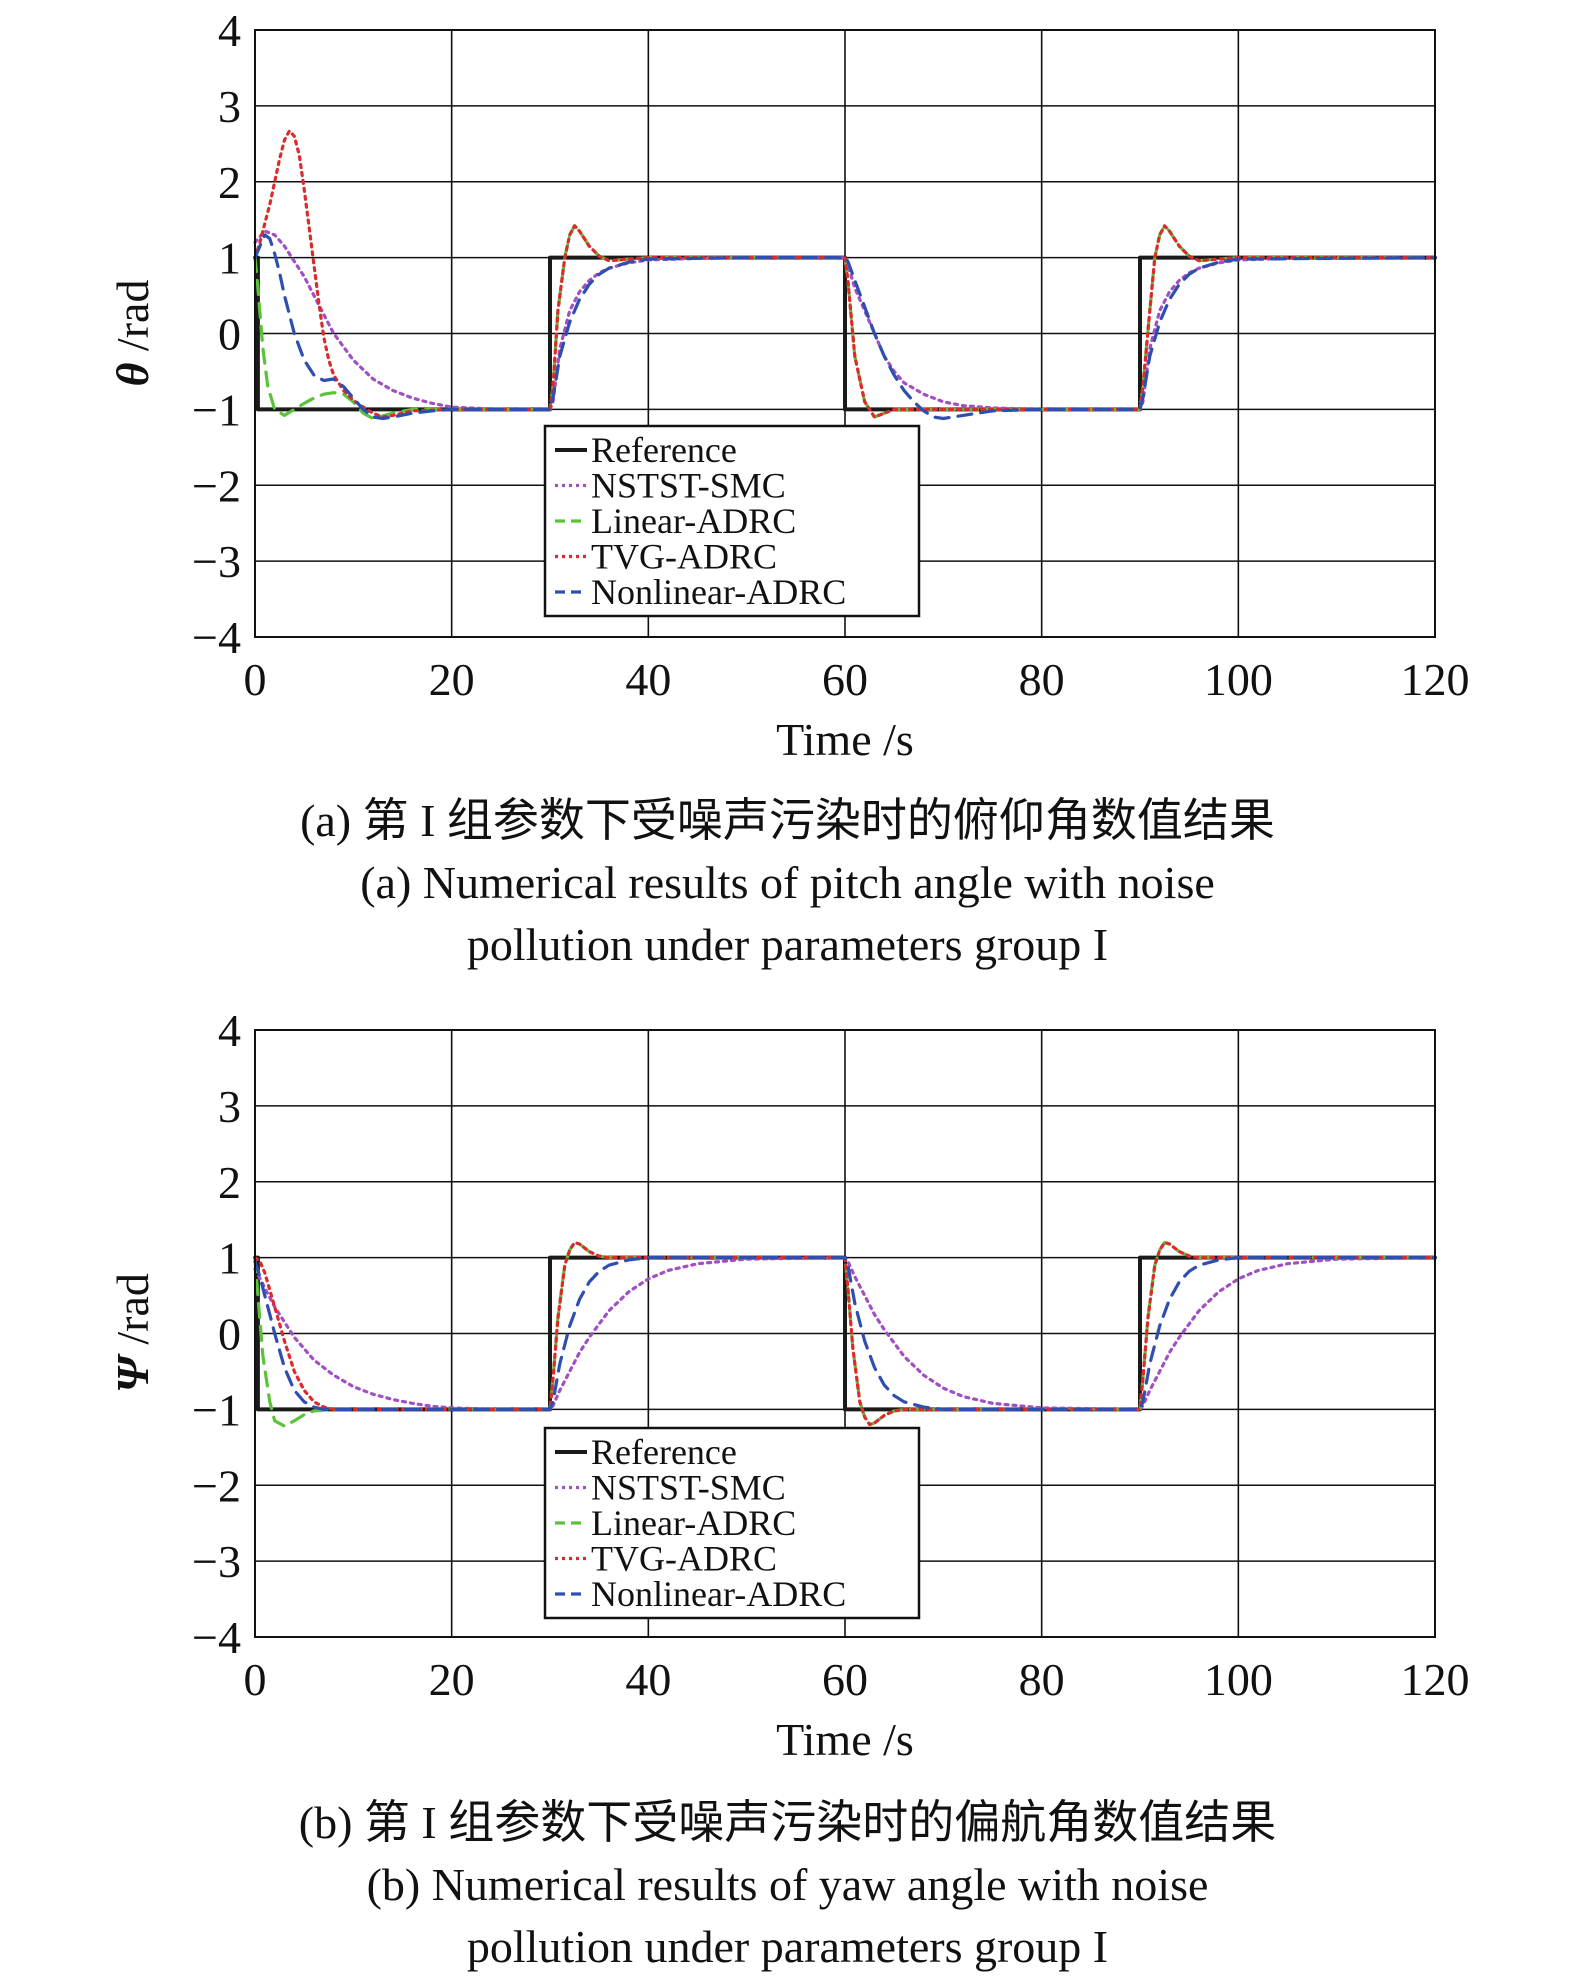 The height and width of the screenshot is (1982, 1575). What do you see at coordinates (132, 1333) in the screenshot?
I see `y-axis-label: Ψ /rad` at bounding box center [132, 1333].